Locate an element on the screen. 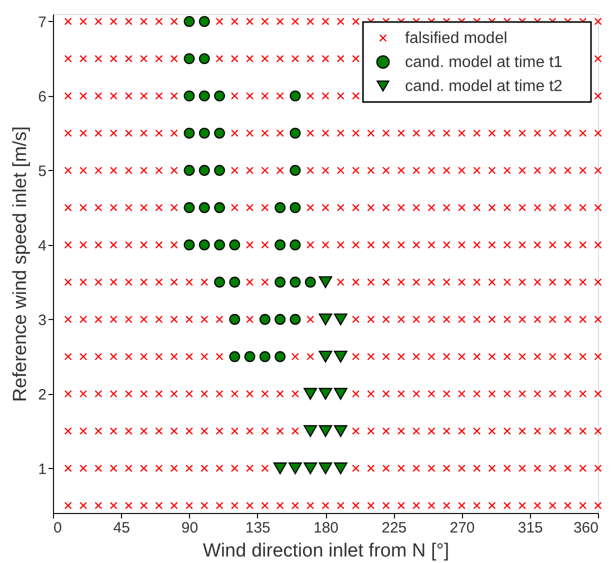 This screenshot has height=563, width=614. x-tick-label: 90 is located at coordinates (189, 528).